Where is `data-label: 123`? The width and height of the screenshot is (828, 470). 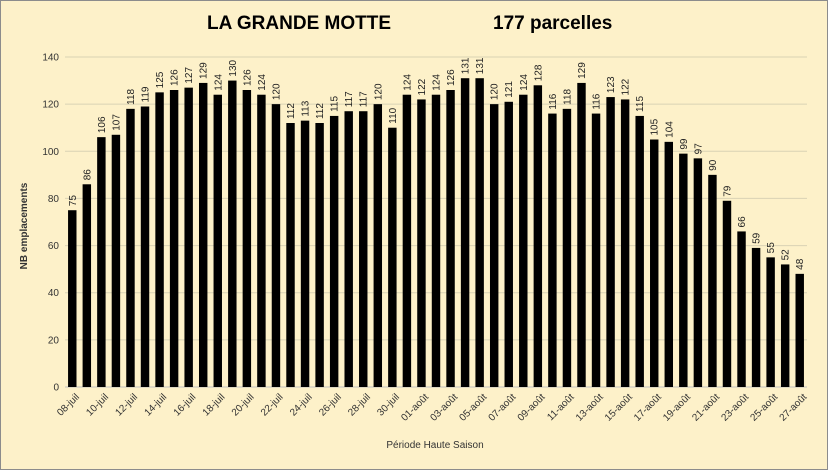 data-label: 123 is located at coordinates (611, 84).